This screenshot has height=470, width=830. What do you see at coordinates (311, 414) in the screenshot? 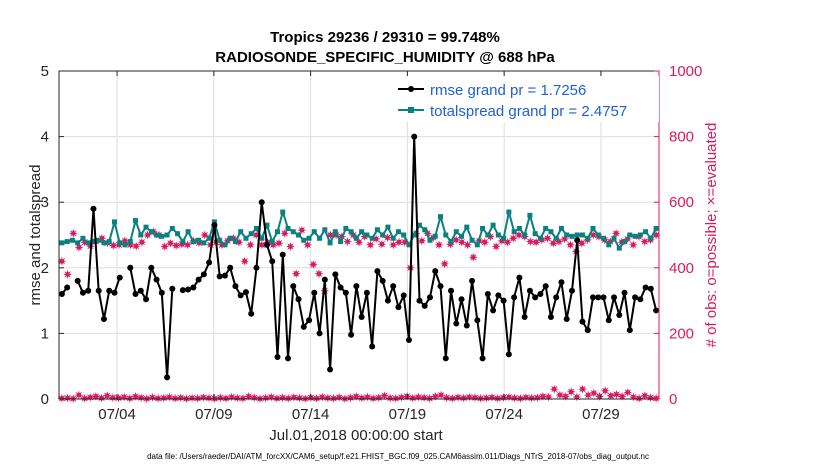
I see `x-tick-label: 07/14` at bounding box center [311, 414].